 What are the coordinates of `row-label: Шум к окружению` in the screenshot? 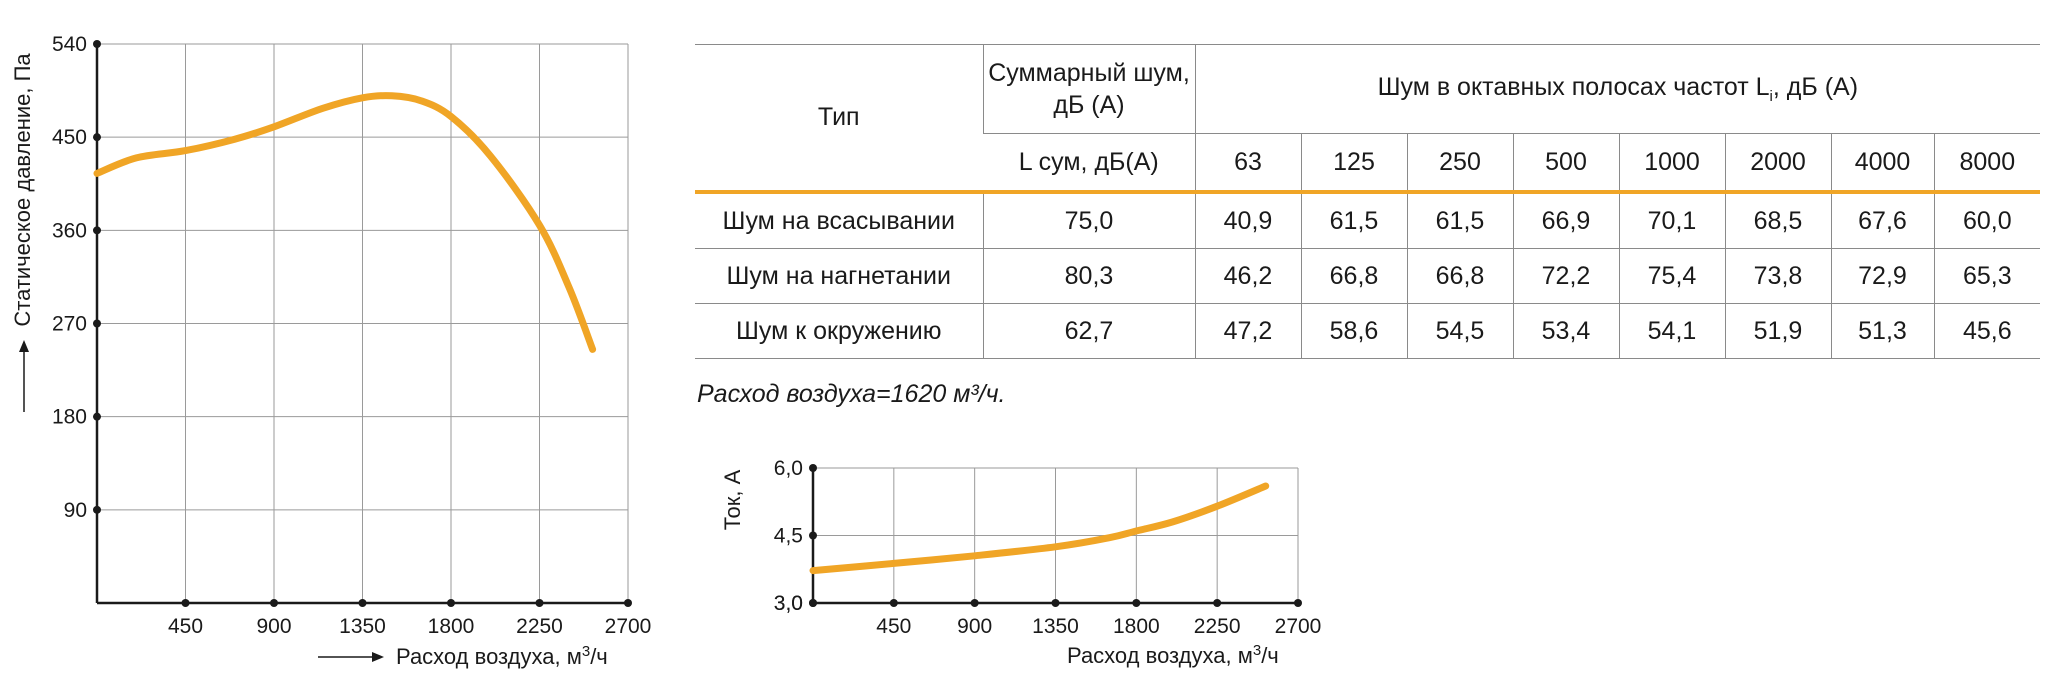 It's located at (839, 331).